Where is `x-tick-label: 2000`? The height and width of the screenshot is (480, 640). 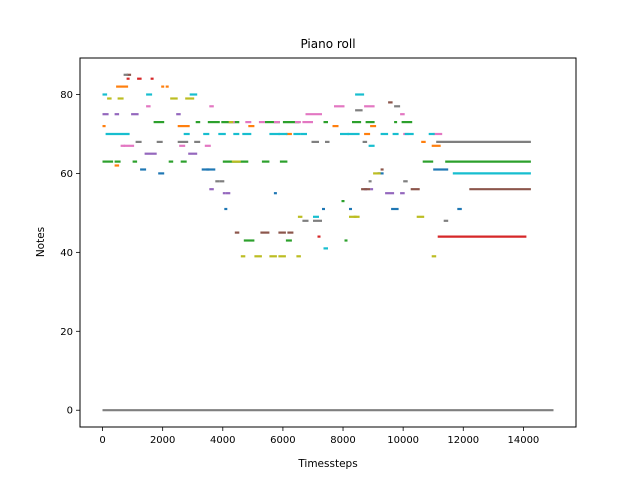 x-tick-label: 2000 is located at coordinates (162, 440).